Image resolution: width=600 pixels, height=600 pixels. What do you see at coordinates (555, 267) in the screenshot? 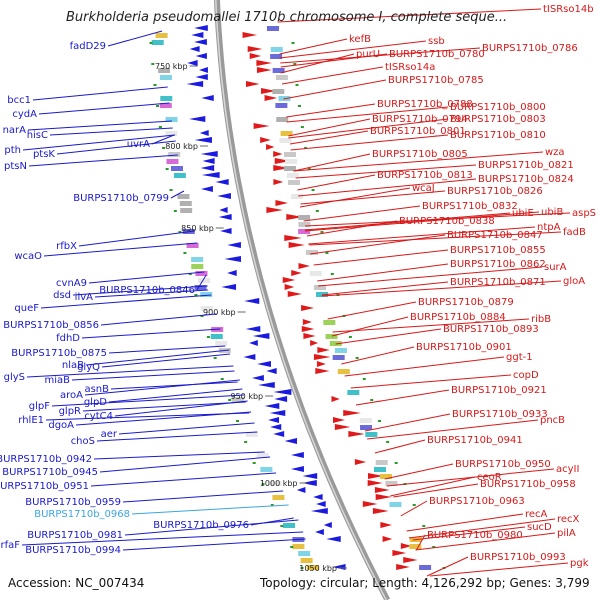
I see `right-gene-label: surA` at bounding box center [555, 267].